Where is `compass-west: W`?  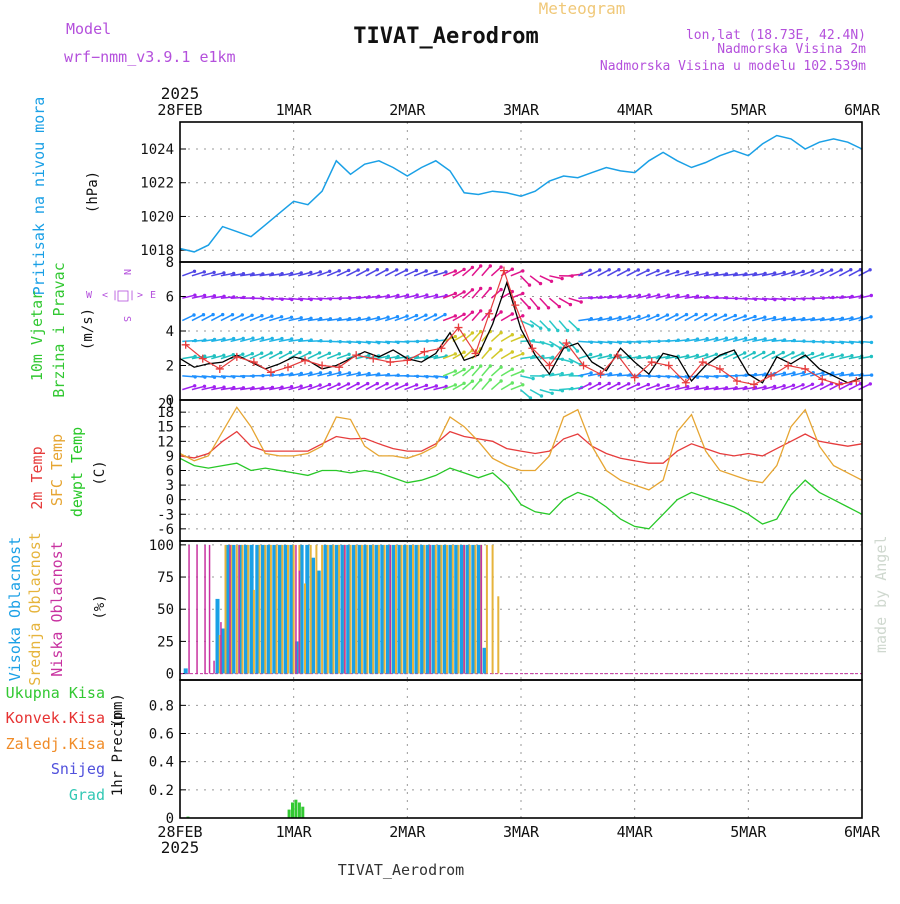
compass-west: W is located at coordinates (89, 295).